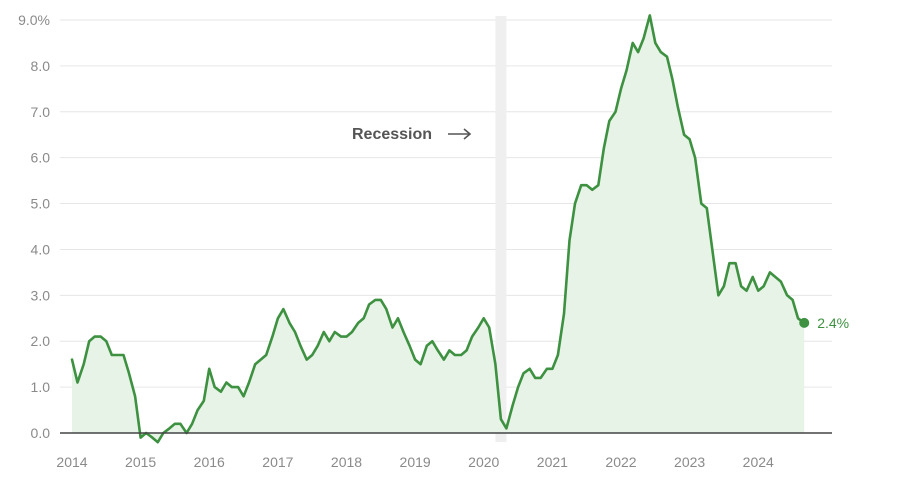 This screenshot has width=900, height=487. What do you see at coordinates (833, 323) in the screenshot?
I see `end-value-label: 2.4%` at bounding box center [833, 323].